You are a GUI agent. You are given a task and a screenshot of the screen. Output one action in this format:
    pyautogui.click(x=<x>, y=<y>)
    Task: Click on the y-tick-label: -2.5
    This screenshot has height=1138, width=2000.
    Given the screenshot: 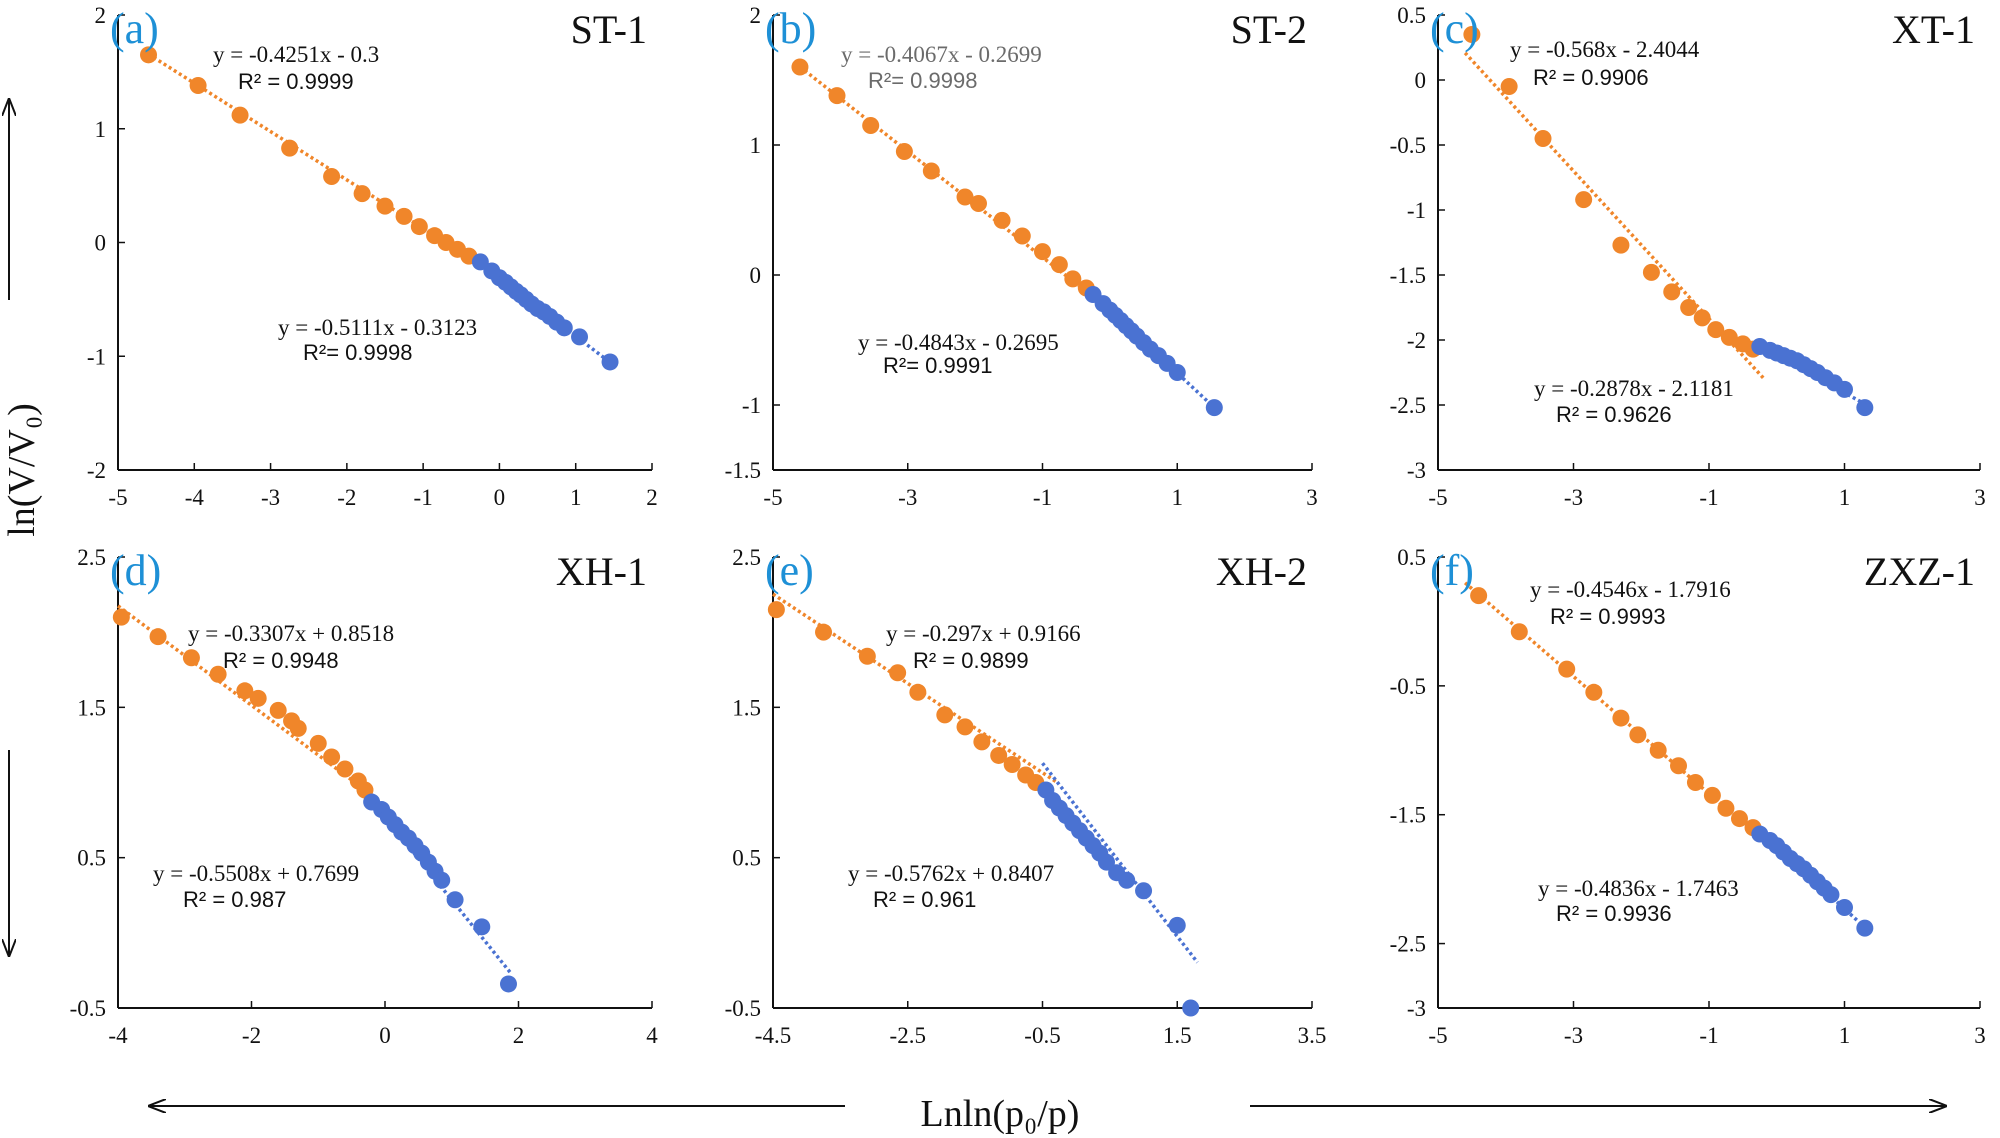 What is the action you would take?
    pyautogui.click(x=1408, y=944)
    